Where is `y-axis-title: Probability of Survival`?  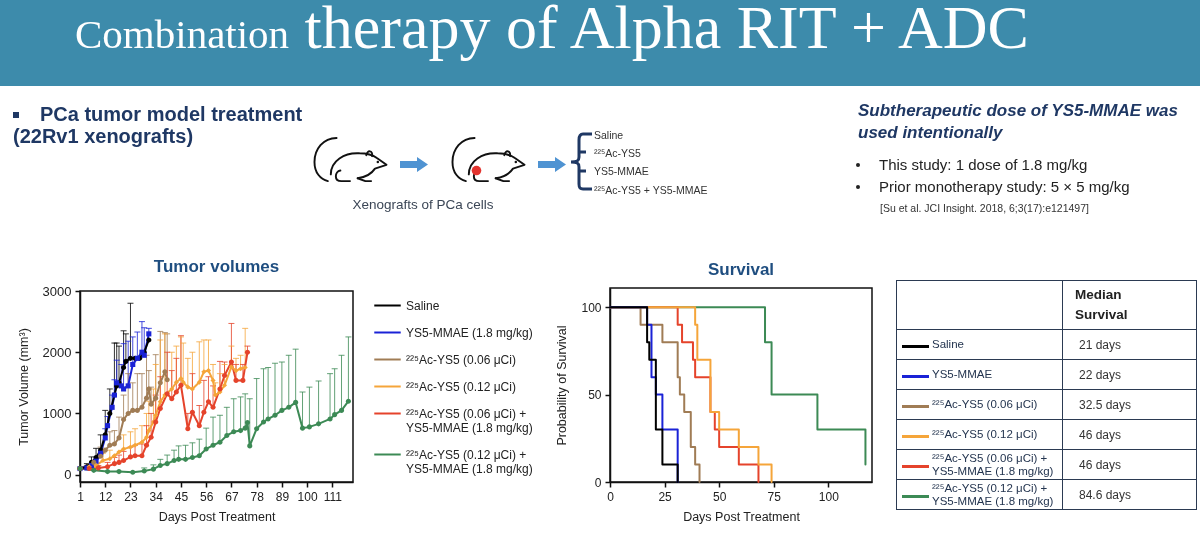 y-axis-title: Probability of Survival is located at coordinates (562, 385).